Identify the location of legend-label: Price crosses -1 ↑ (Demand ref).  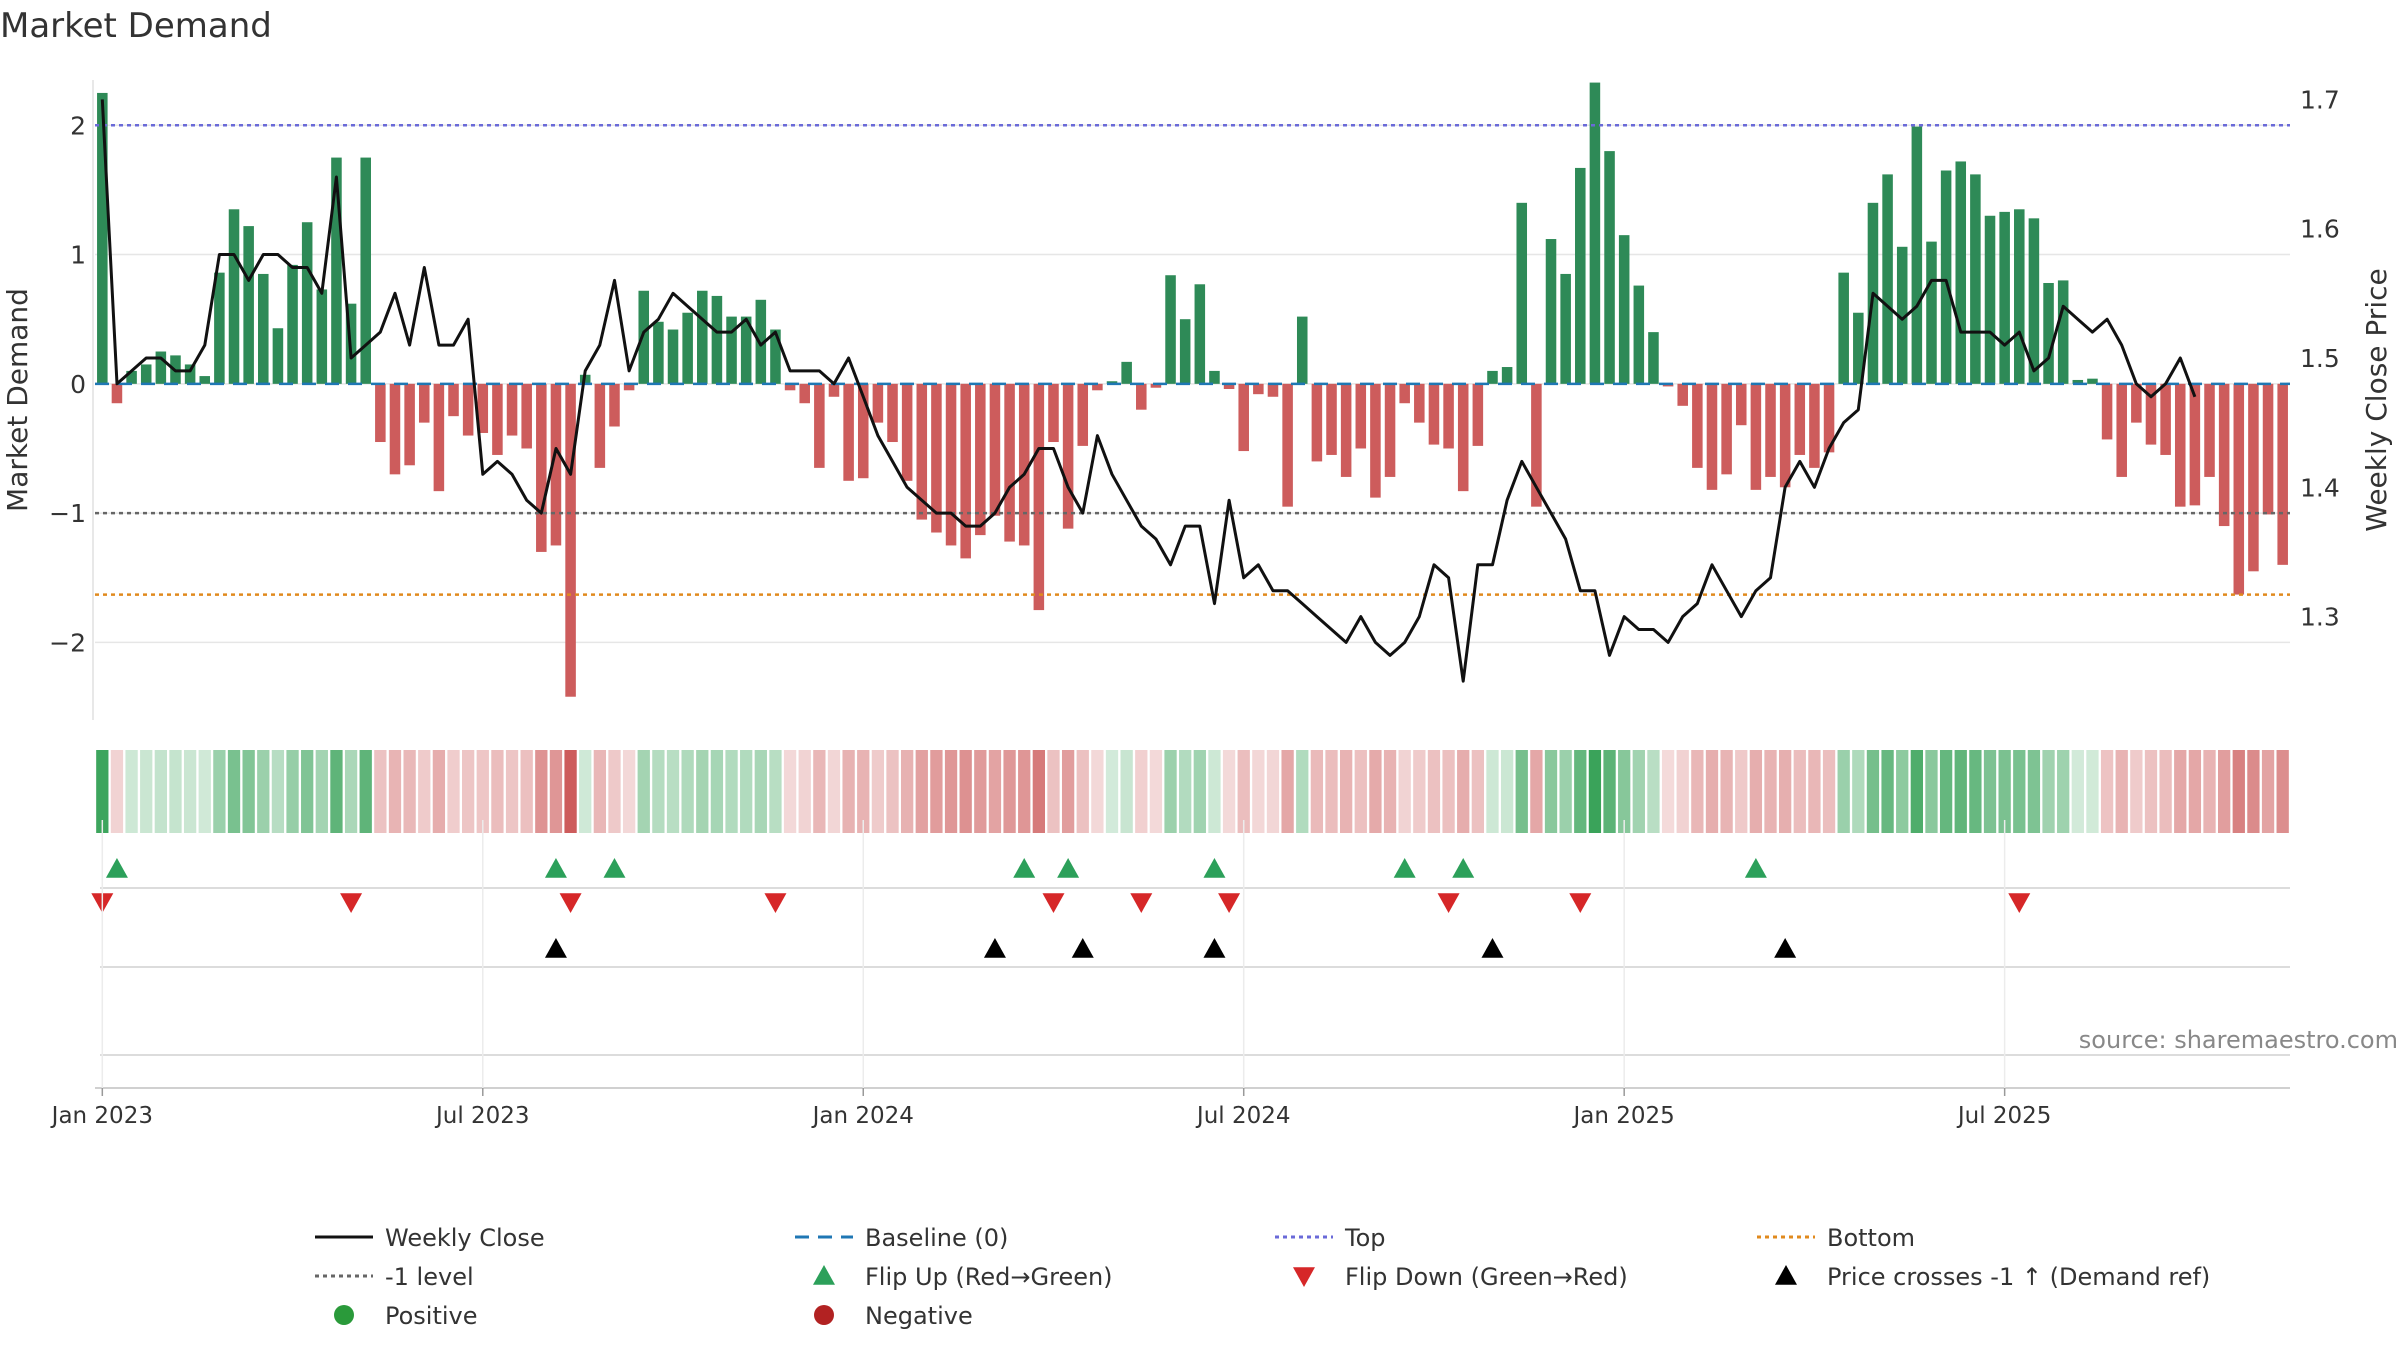
(2018, 1277).